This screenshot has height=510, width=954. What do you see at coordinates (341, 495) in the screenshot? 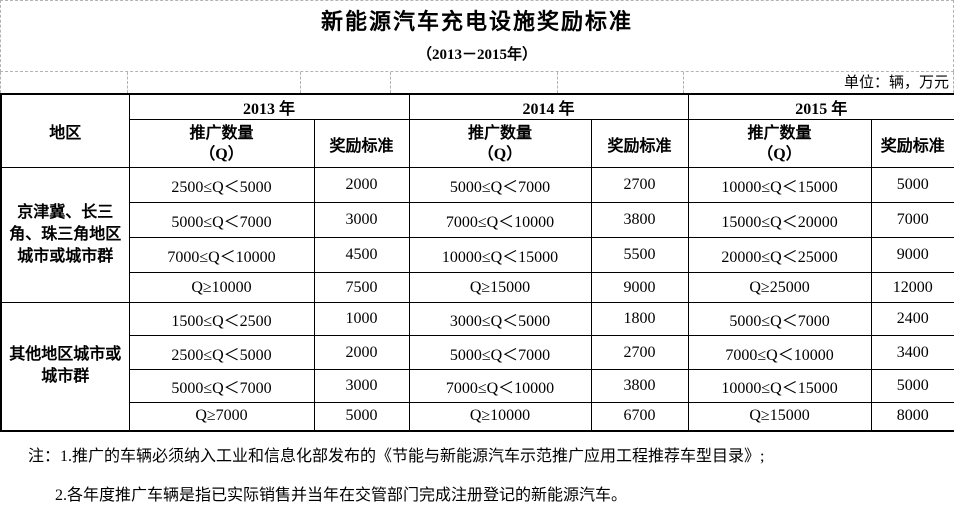
I see `note-line-2: 2.各年度推广车辆是指已实际销售并当年在交管部门完成注册登记的新能源汽车。` at bounding box center [341, 495].